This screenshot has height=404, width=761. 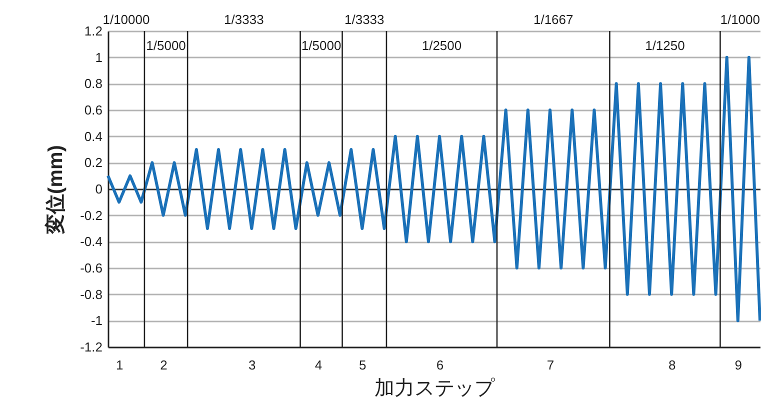 What do you see at coordinates (93, 31) in the screenshot?
I see `y-tick-label: 1.2` at bounding box center [93, 31].